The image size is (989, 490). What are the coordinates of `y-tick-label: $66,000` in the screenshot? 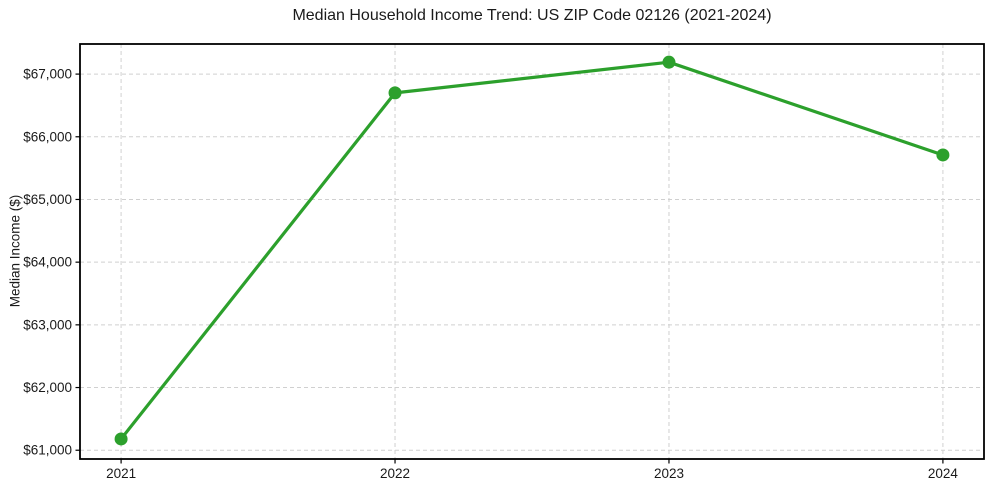 It's located at (47, 136).